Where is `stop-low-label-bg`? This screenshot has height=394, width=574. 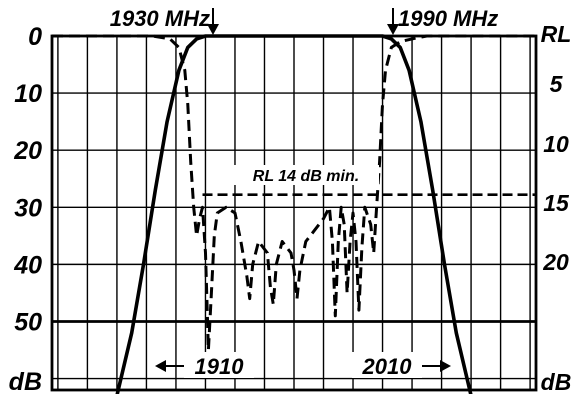
stop-low-label-bg is located at coordinates (219, 365).